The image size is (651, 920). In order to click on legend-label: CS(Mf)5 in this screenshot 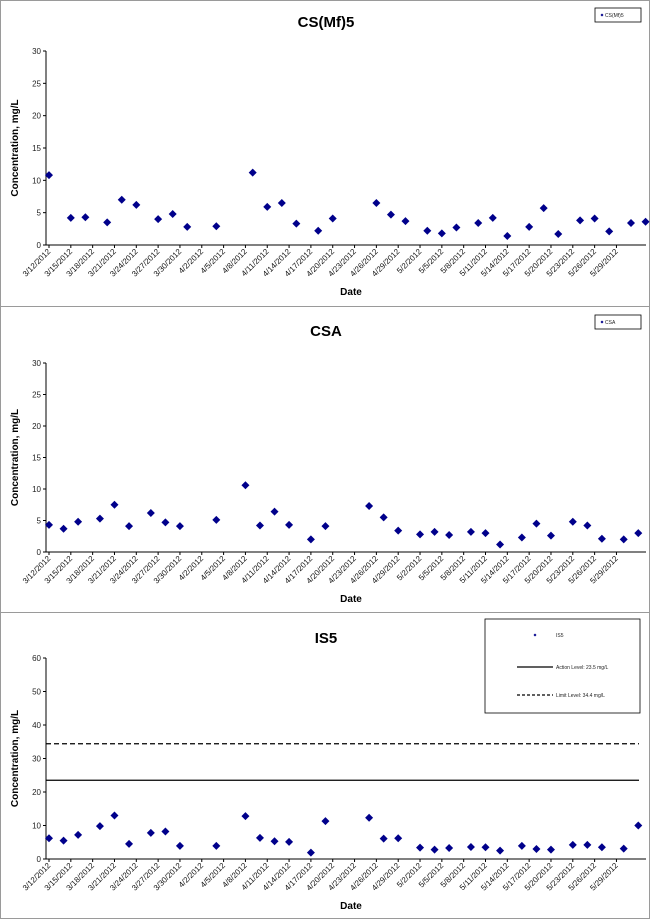, I will do `click(614, 16)`.